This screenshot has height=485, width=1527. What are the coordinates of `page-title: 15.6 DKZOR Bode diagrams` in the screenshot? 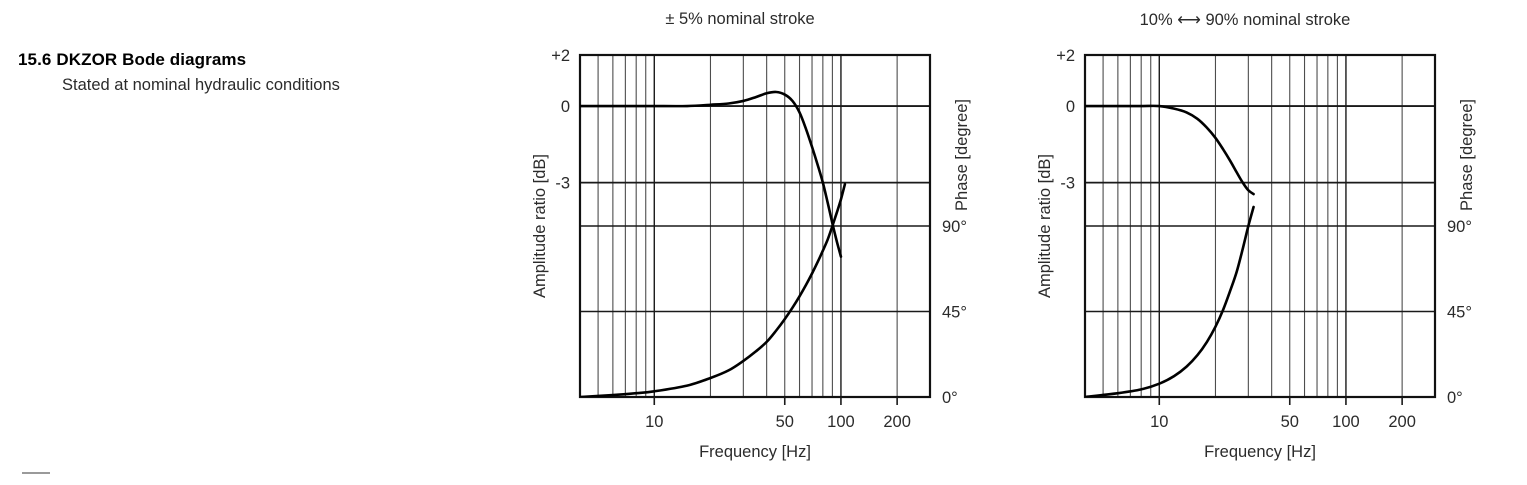 It's located at (253, 60).